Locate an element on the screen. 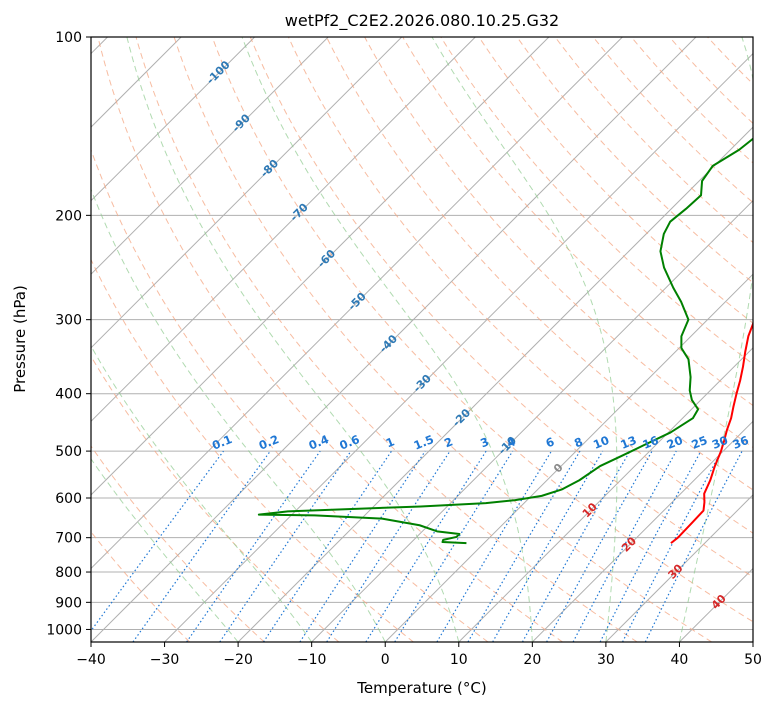 Image resolution: width=775 pixels, height=708 pixels. y-tick-label: 400 is located at coordinates (68, 395).